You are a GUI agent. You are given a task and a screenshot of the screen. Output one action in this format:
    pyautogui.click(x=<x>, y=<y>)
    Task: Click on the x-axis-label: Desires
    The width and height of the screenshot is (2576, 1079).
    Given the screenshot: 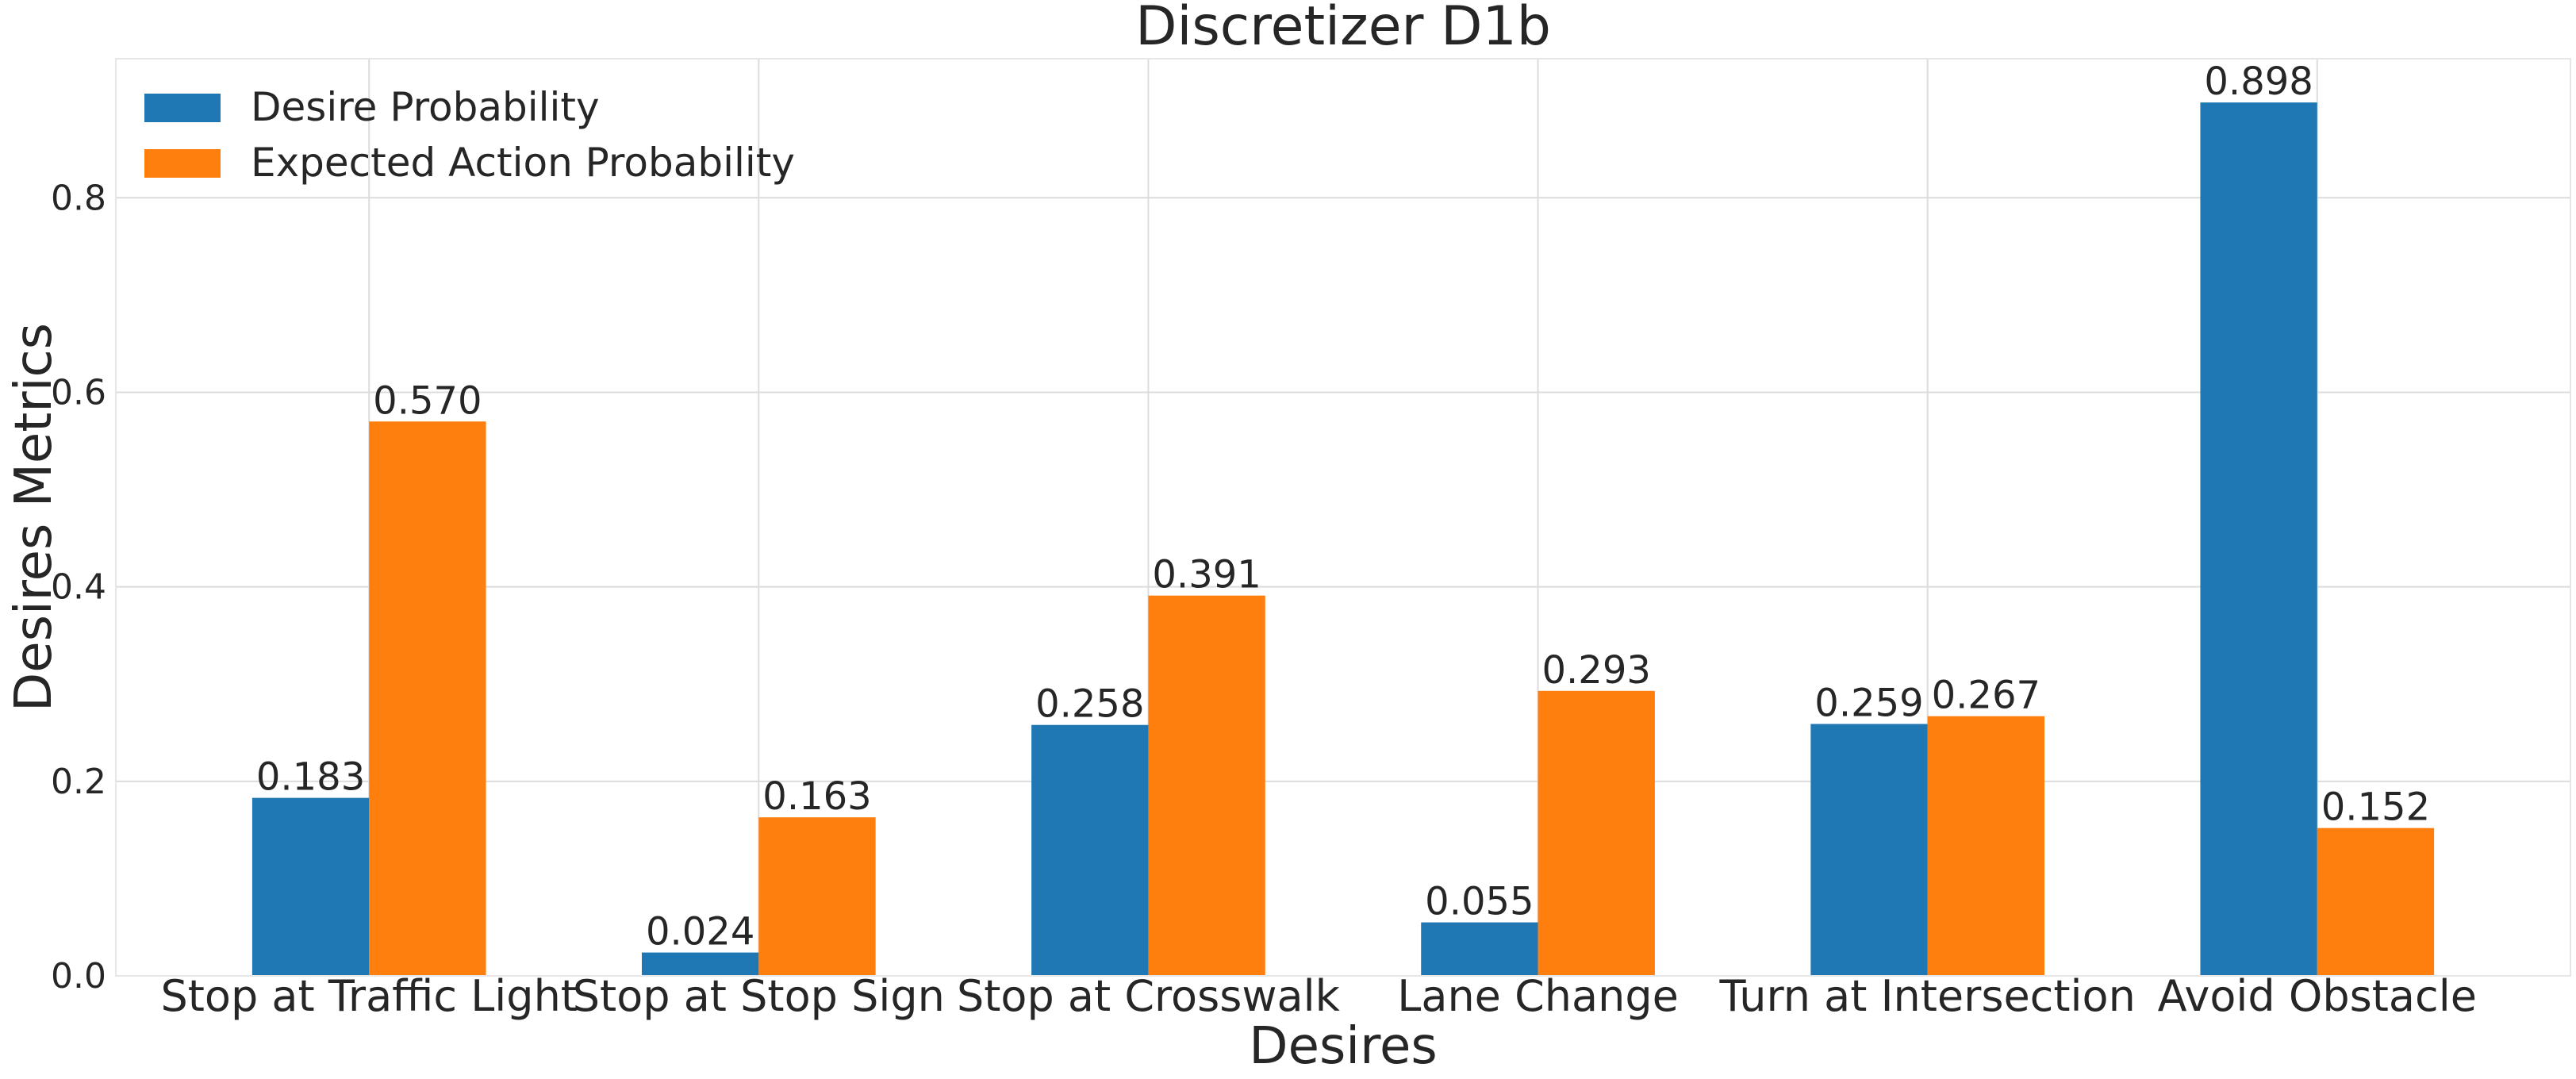 What is the action you would take?
    pyautogui.click(x=1343, y=1046)
    